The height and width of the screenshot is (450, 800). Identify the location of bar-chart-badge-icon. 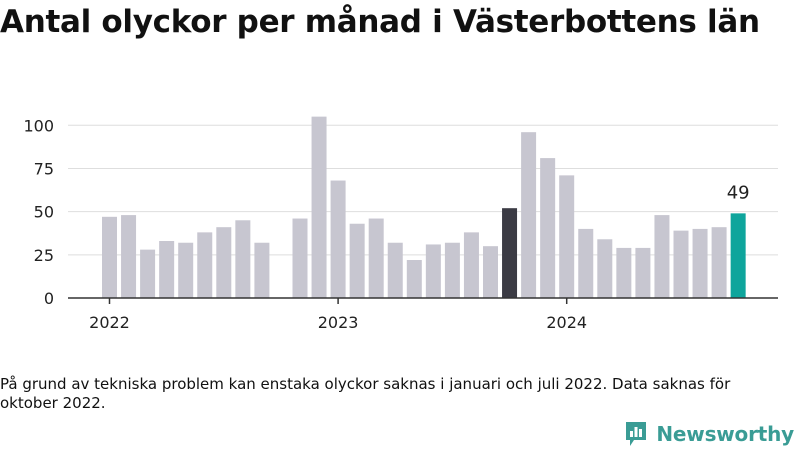
(636, 434).